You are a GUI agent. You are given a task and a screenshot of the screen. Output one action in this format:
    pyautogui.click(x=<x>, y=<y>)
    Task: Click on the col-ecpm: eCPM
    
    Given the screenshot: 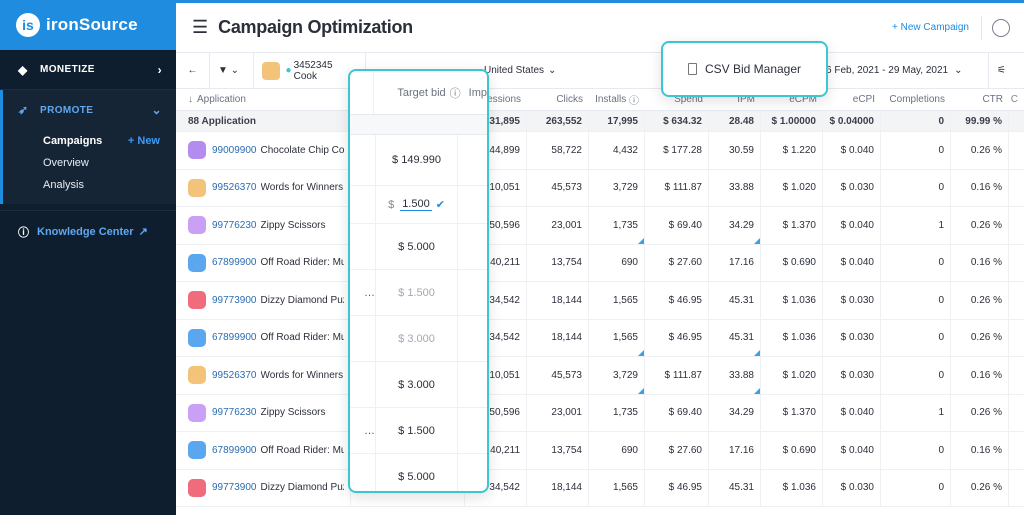 What is the action you would take?
    pyautogui.click(x=803, y=99)
    